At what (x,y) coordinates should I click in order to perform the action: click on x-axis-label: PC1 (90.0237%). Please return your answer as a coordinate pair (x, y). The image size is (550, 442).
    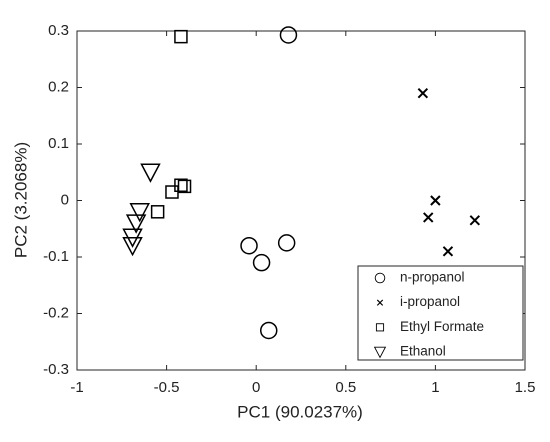
    Looking at the image, I should click on (300, 411).